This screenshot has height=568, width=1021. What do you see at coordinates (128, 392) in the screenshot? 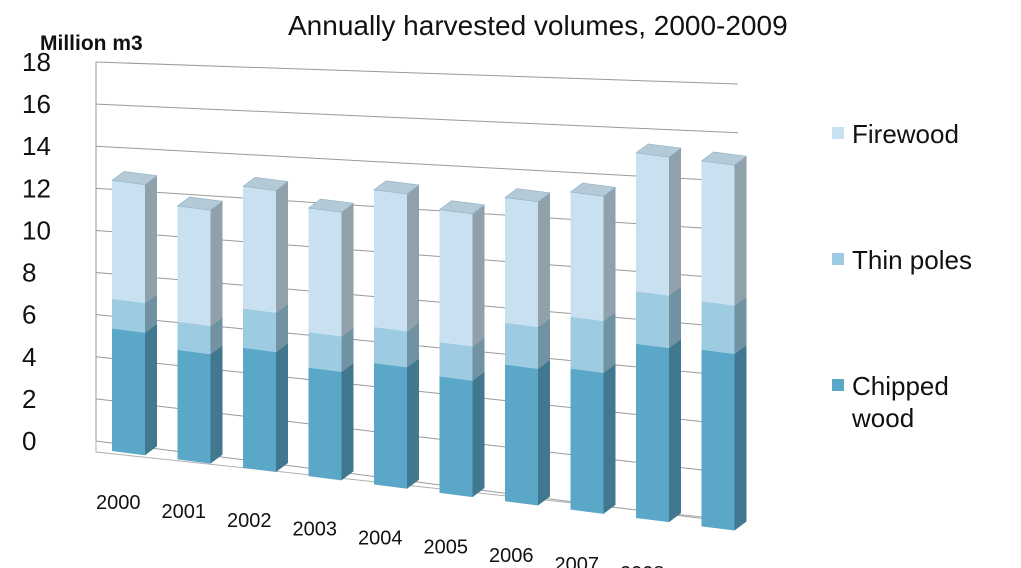
I see `bar-2000-chipped-wood` at bounding box center [128, 392].